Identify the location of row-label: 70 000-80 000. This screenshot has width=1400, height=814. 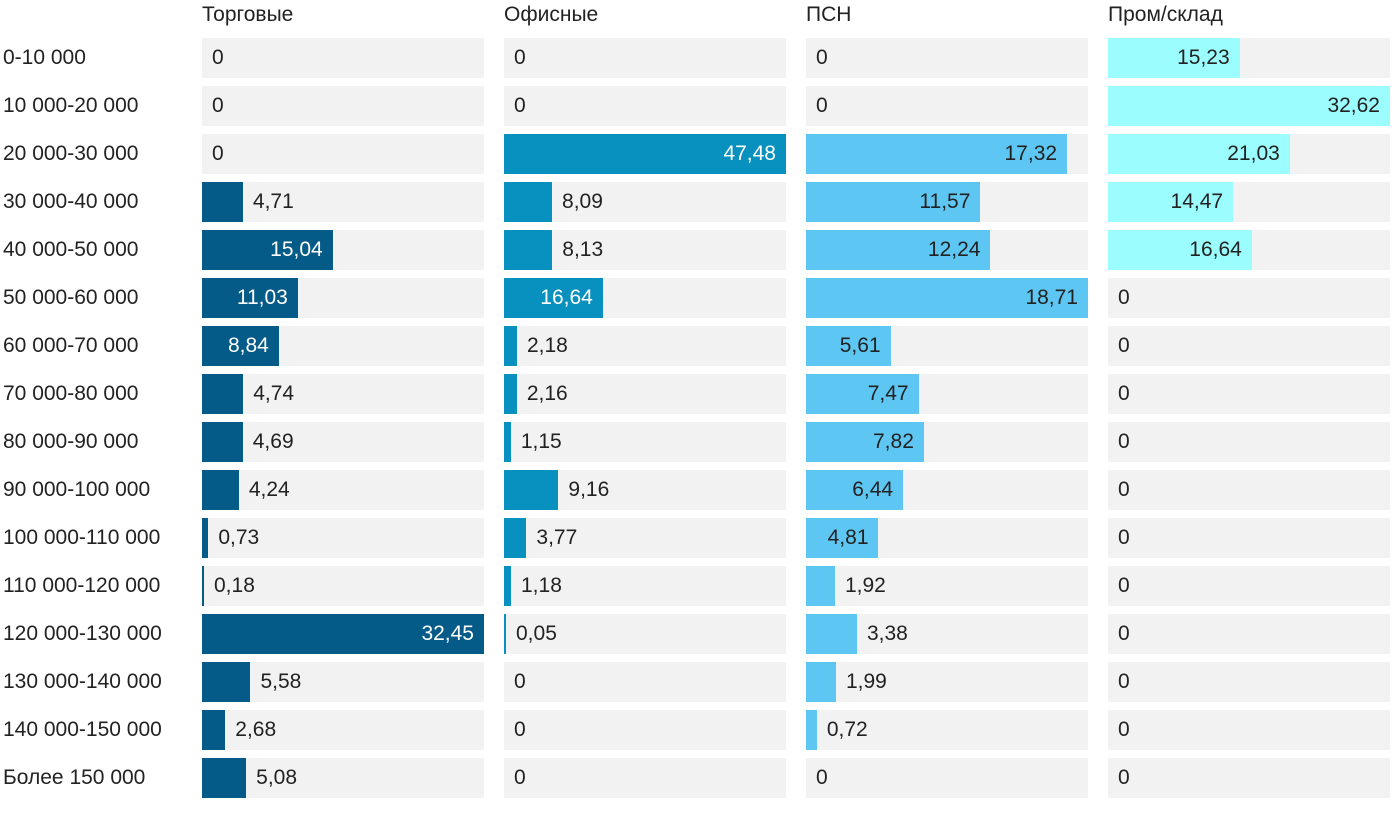
(71, 393).